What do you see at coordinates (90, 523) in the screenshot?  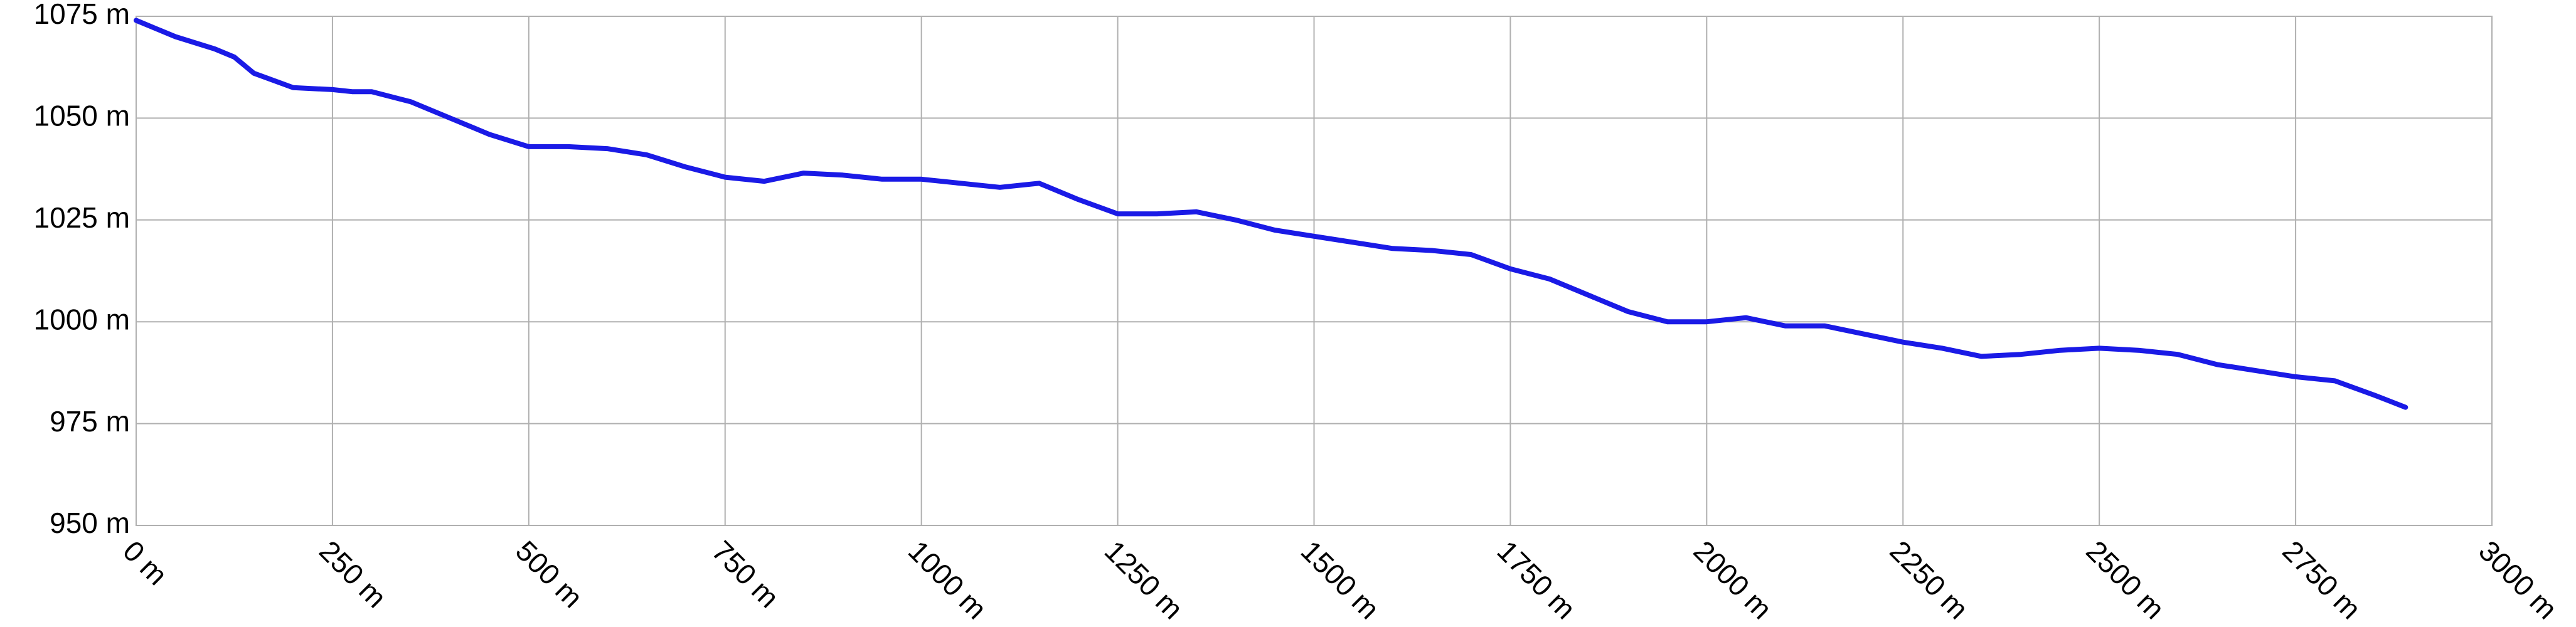 I see `y-tick-label: 950 m` at bounding box center [90, 523].